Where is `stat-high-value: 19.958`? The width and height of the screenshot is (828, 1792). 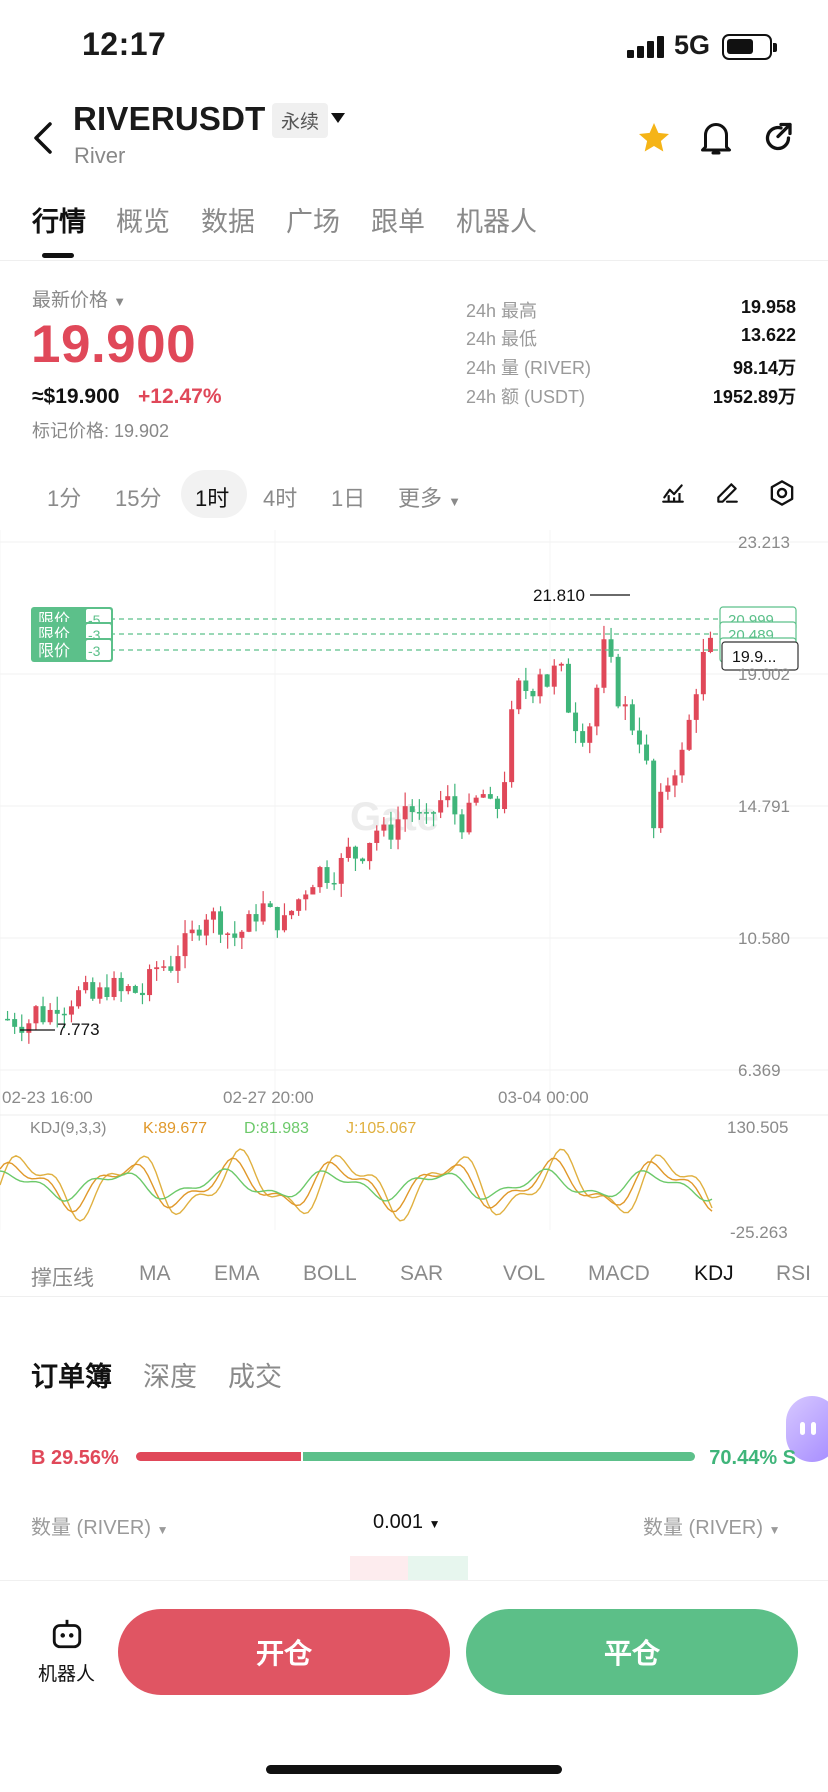 stat-high-value: 19.958 is located at coordinates (768, 307).